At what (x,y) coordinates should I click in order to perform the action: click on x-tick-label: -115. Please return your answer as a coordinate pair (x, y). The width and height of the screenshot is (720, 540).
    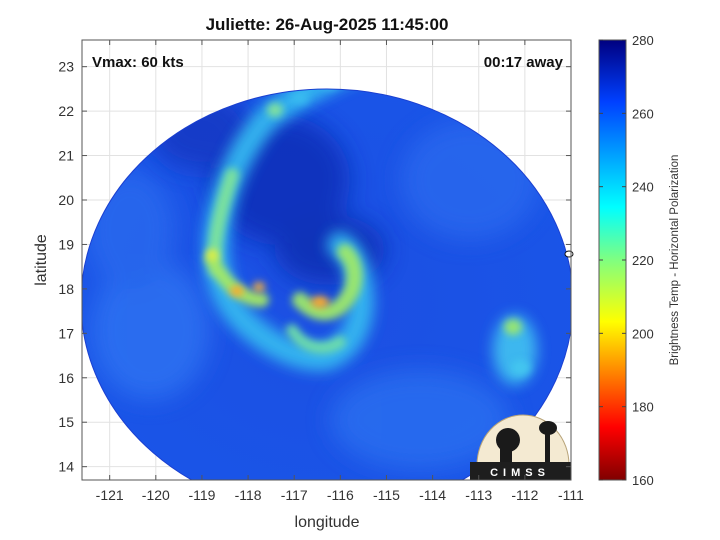
    Looking at the image, I should click on (386, 495).